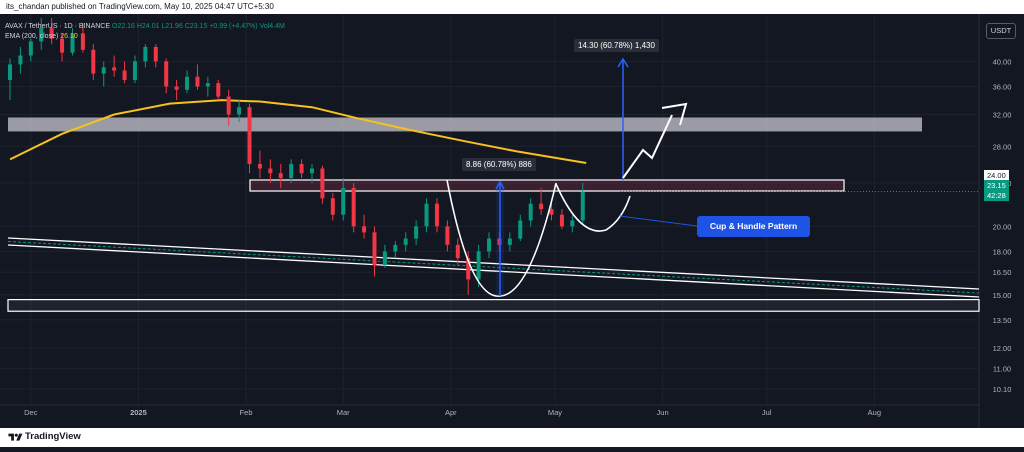  I want to click on resistance-zone, so click(465, 124).